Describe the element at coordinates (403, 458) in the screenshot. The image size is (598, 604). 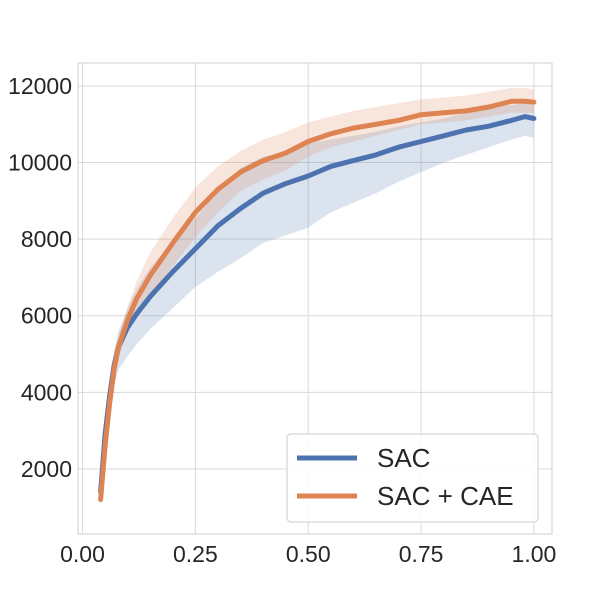
I see `legend-label: SAC` at that location.